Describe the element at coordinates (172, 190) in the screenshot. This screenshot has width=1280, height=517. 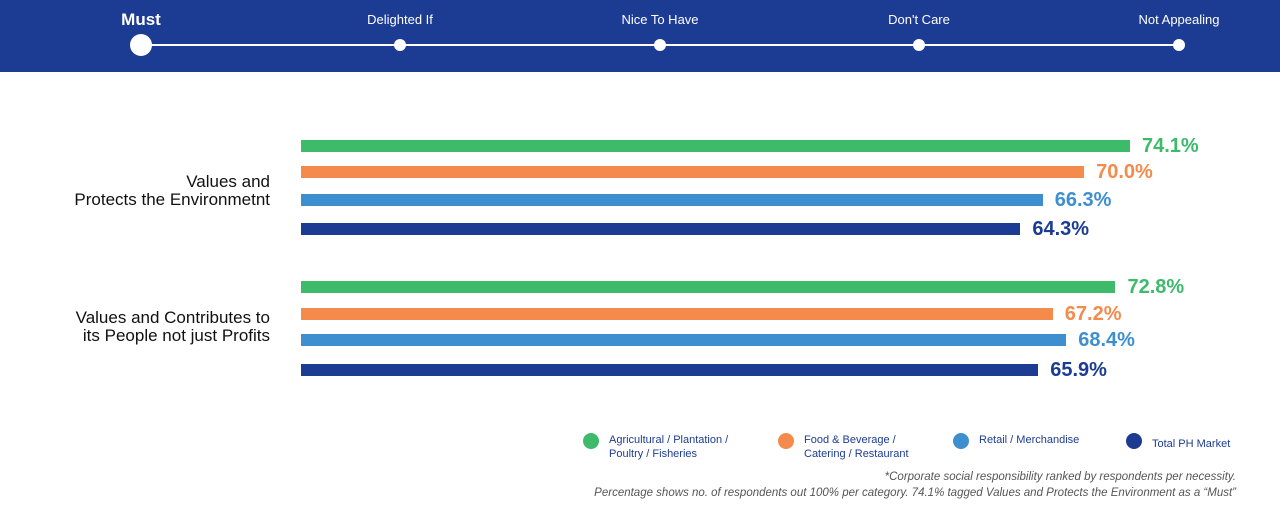
I see `category-label: Values and Protects the Environmetnt` at that location.